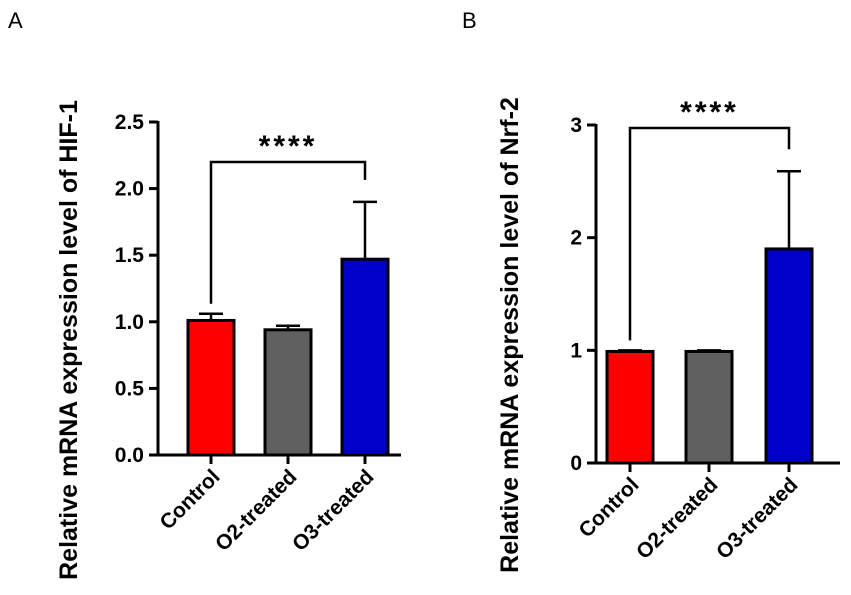 The width and height of the screenshot is (851, 595). What do you see at coordinates (130, 255) in the screenshot?
I see `y-tick-label: 1.5` at bounding box center [130, 255].